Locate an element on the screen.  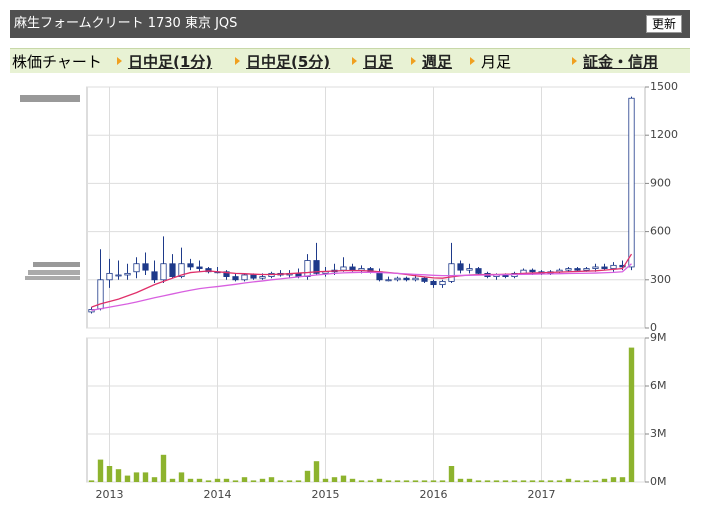
moving-average is located at coordinates (361, 287).